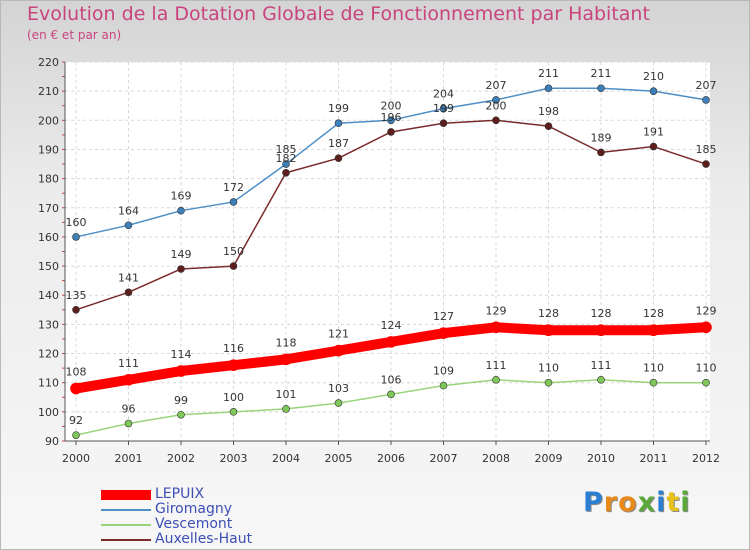  Describe the element at coordinates (496, 458) in the screenshot. I see `x-tick-label: 2008` at that location.